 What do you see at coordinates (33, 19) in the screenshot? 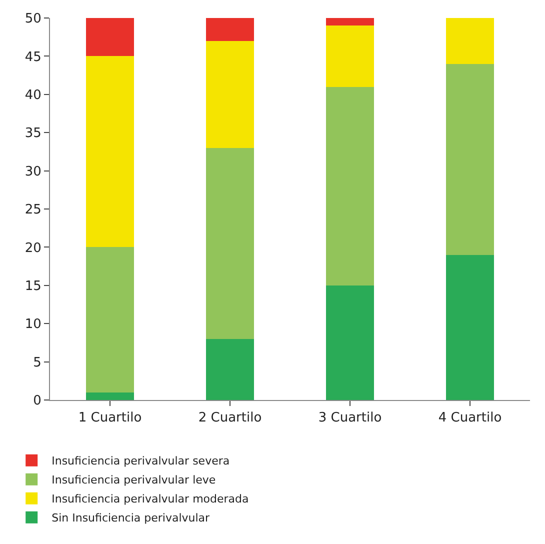
I see `y-tick-label: 50` at bounding box center [33, 19].